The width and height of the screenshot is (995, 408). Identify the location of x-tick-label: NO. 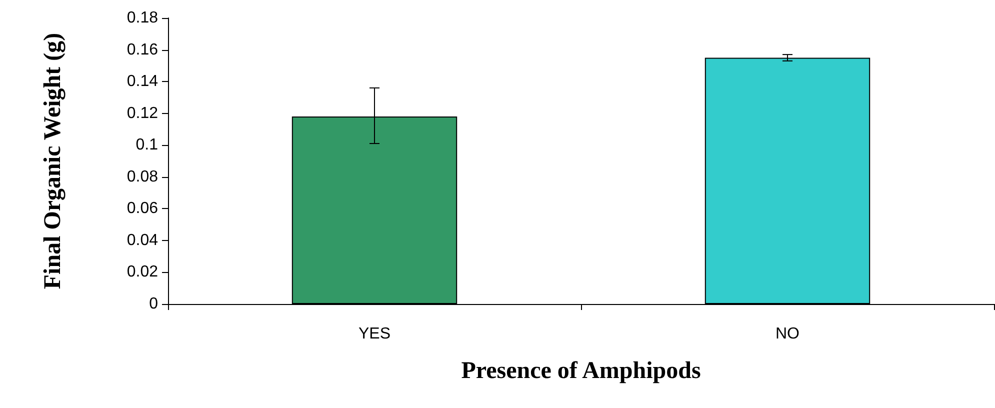
(788, 334).